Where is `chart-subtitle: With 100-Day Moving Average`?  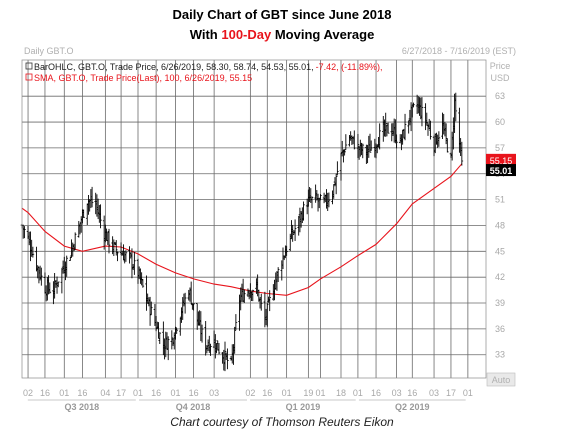 chart-subtitle: With 100-Day Moving Average is located at coordinates (282, 34).